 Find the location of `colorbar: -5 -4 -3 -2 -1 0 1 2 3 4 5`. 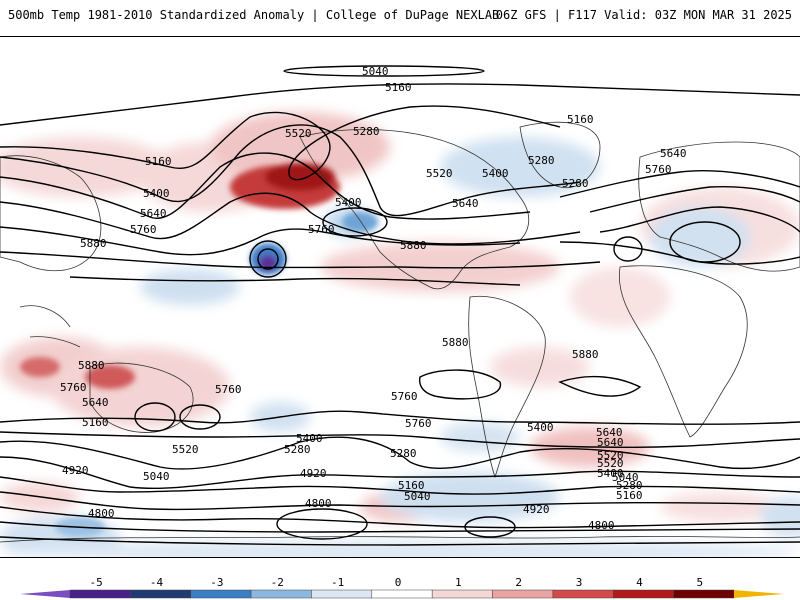

colorbar: -5 -4 -3 -2 -1 0 1 2 3 4 5 is located at coordinates (400, 584).